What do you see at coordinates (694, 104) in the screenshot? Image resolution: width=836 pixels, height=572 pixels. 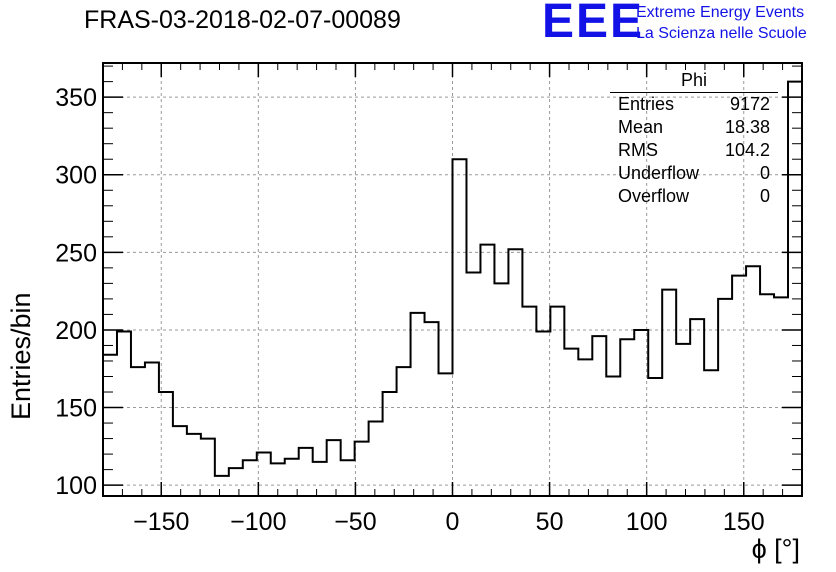 I see `stats-row-entries: Entries 9172` at bounding box center [694, 104].